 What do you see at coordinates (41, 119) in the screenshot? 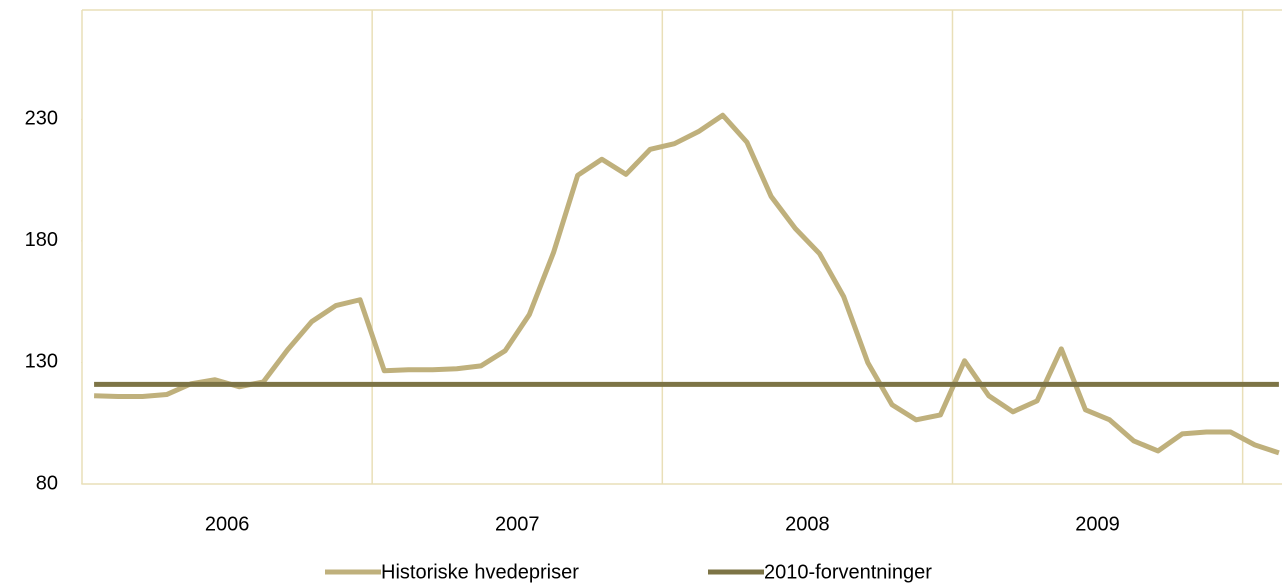
I see `y-tick-label: 230` at bounding box center [41, 119].